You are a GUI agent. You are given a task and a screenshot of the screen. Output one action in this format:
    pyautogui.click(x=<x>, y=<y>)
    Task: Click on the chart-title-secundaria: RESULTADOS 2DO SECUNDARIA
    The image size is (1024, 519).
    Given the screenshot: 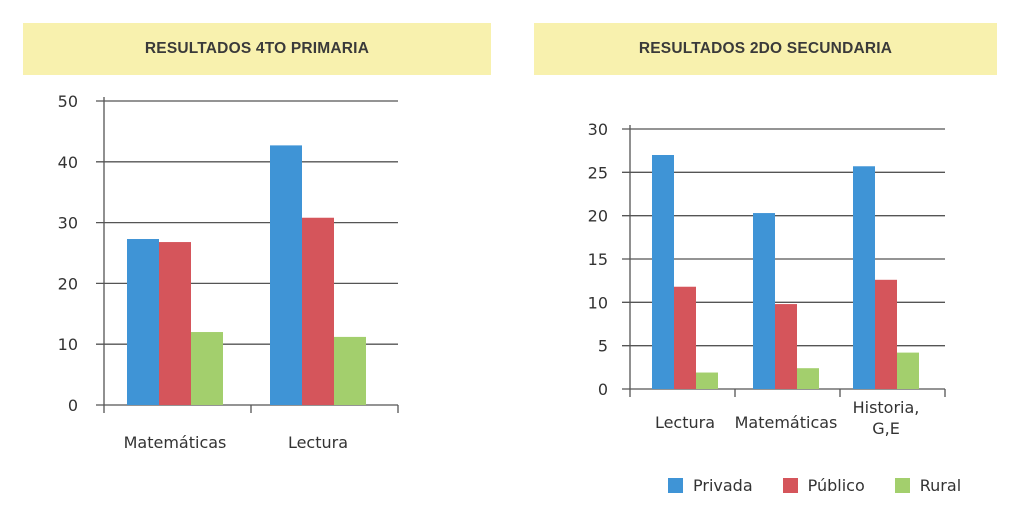 What is the action you would take?
    pyautogui.click(x=765, y=48)
    